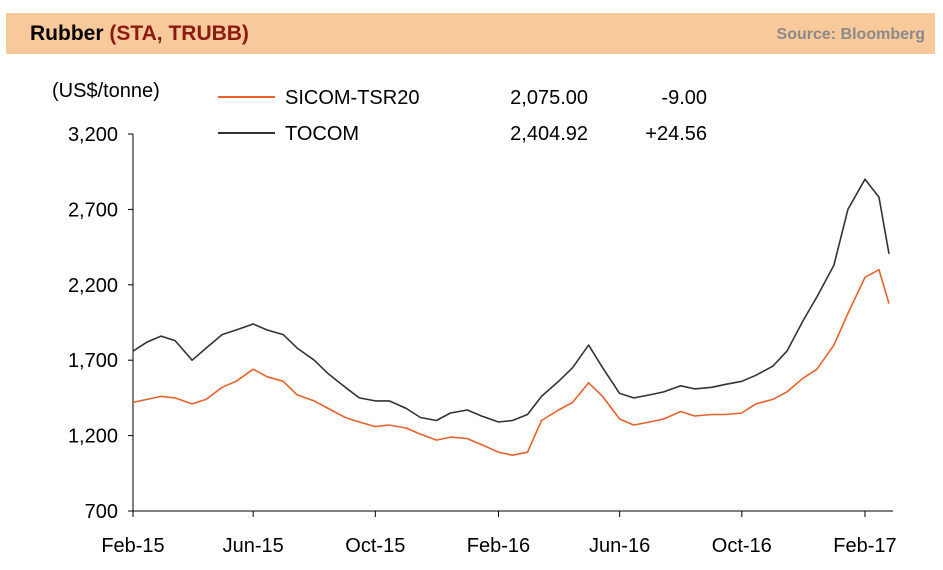 The height and width of the screenshot is (570, 943). What do you see at coordinates (498, 546) in the screenshot?
I see `x-tick-label: Feb-16` at bounding box center [498, 546].